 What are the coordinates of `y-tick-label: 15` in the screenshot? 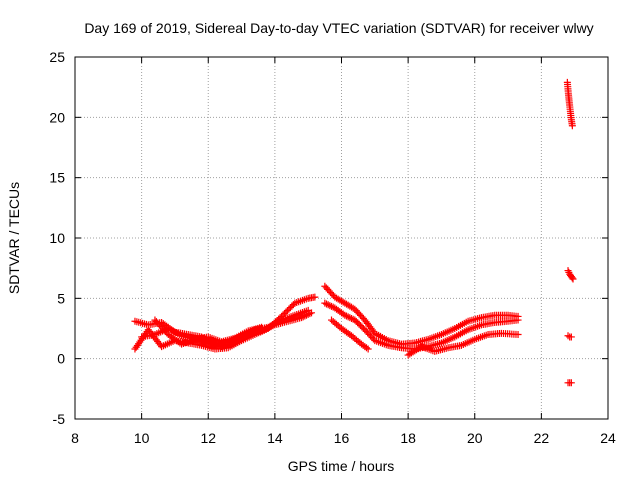 It's located at (57, 178).